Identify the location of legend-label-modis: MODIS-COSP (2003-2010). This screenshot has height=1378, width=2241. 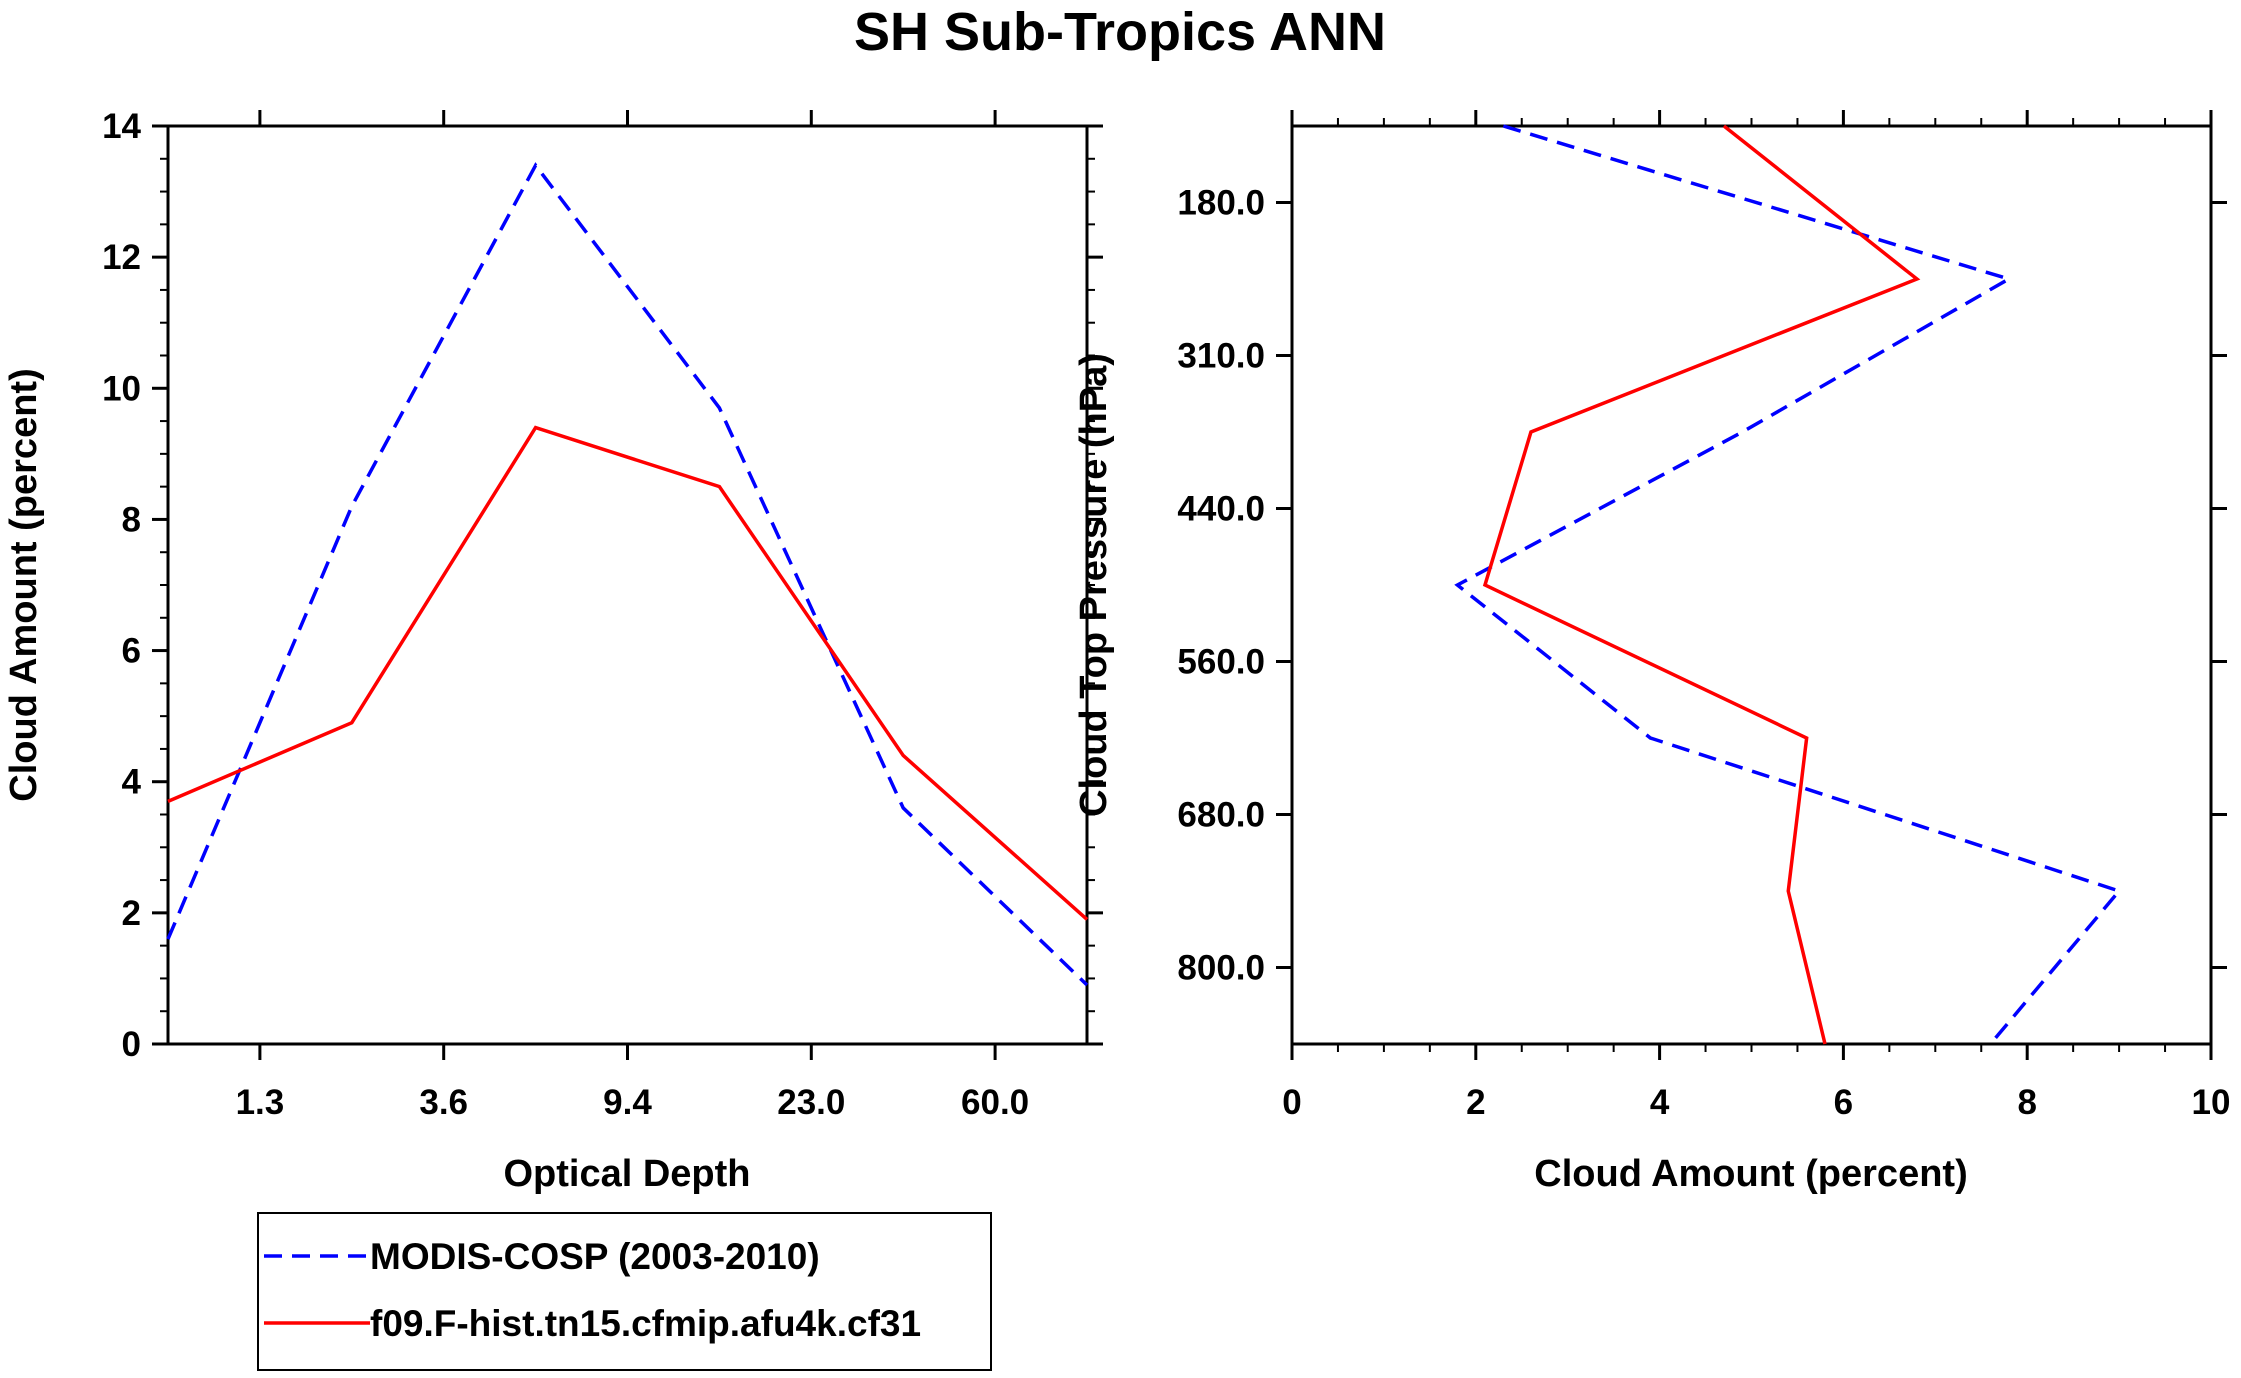
(595, 1256).